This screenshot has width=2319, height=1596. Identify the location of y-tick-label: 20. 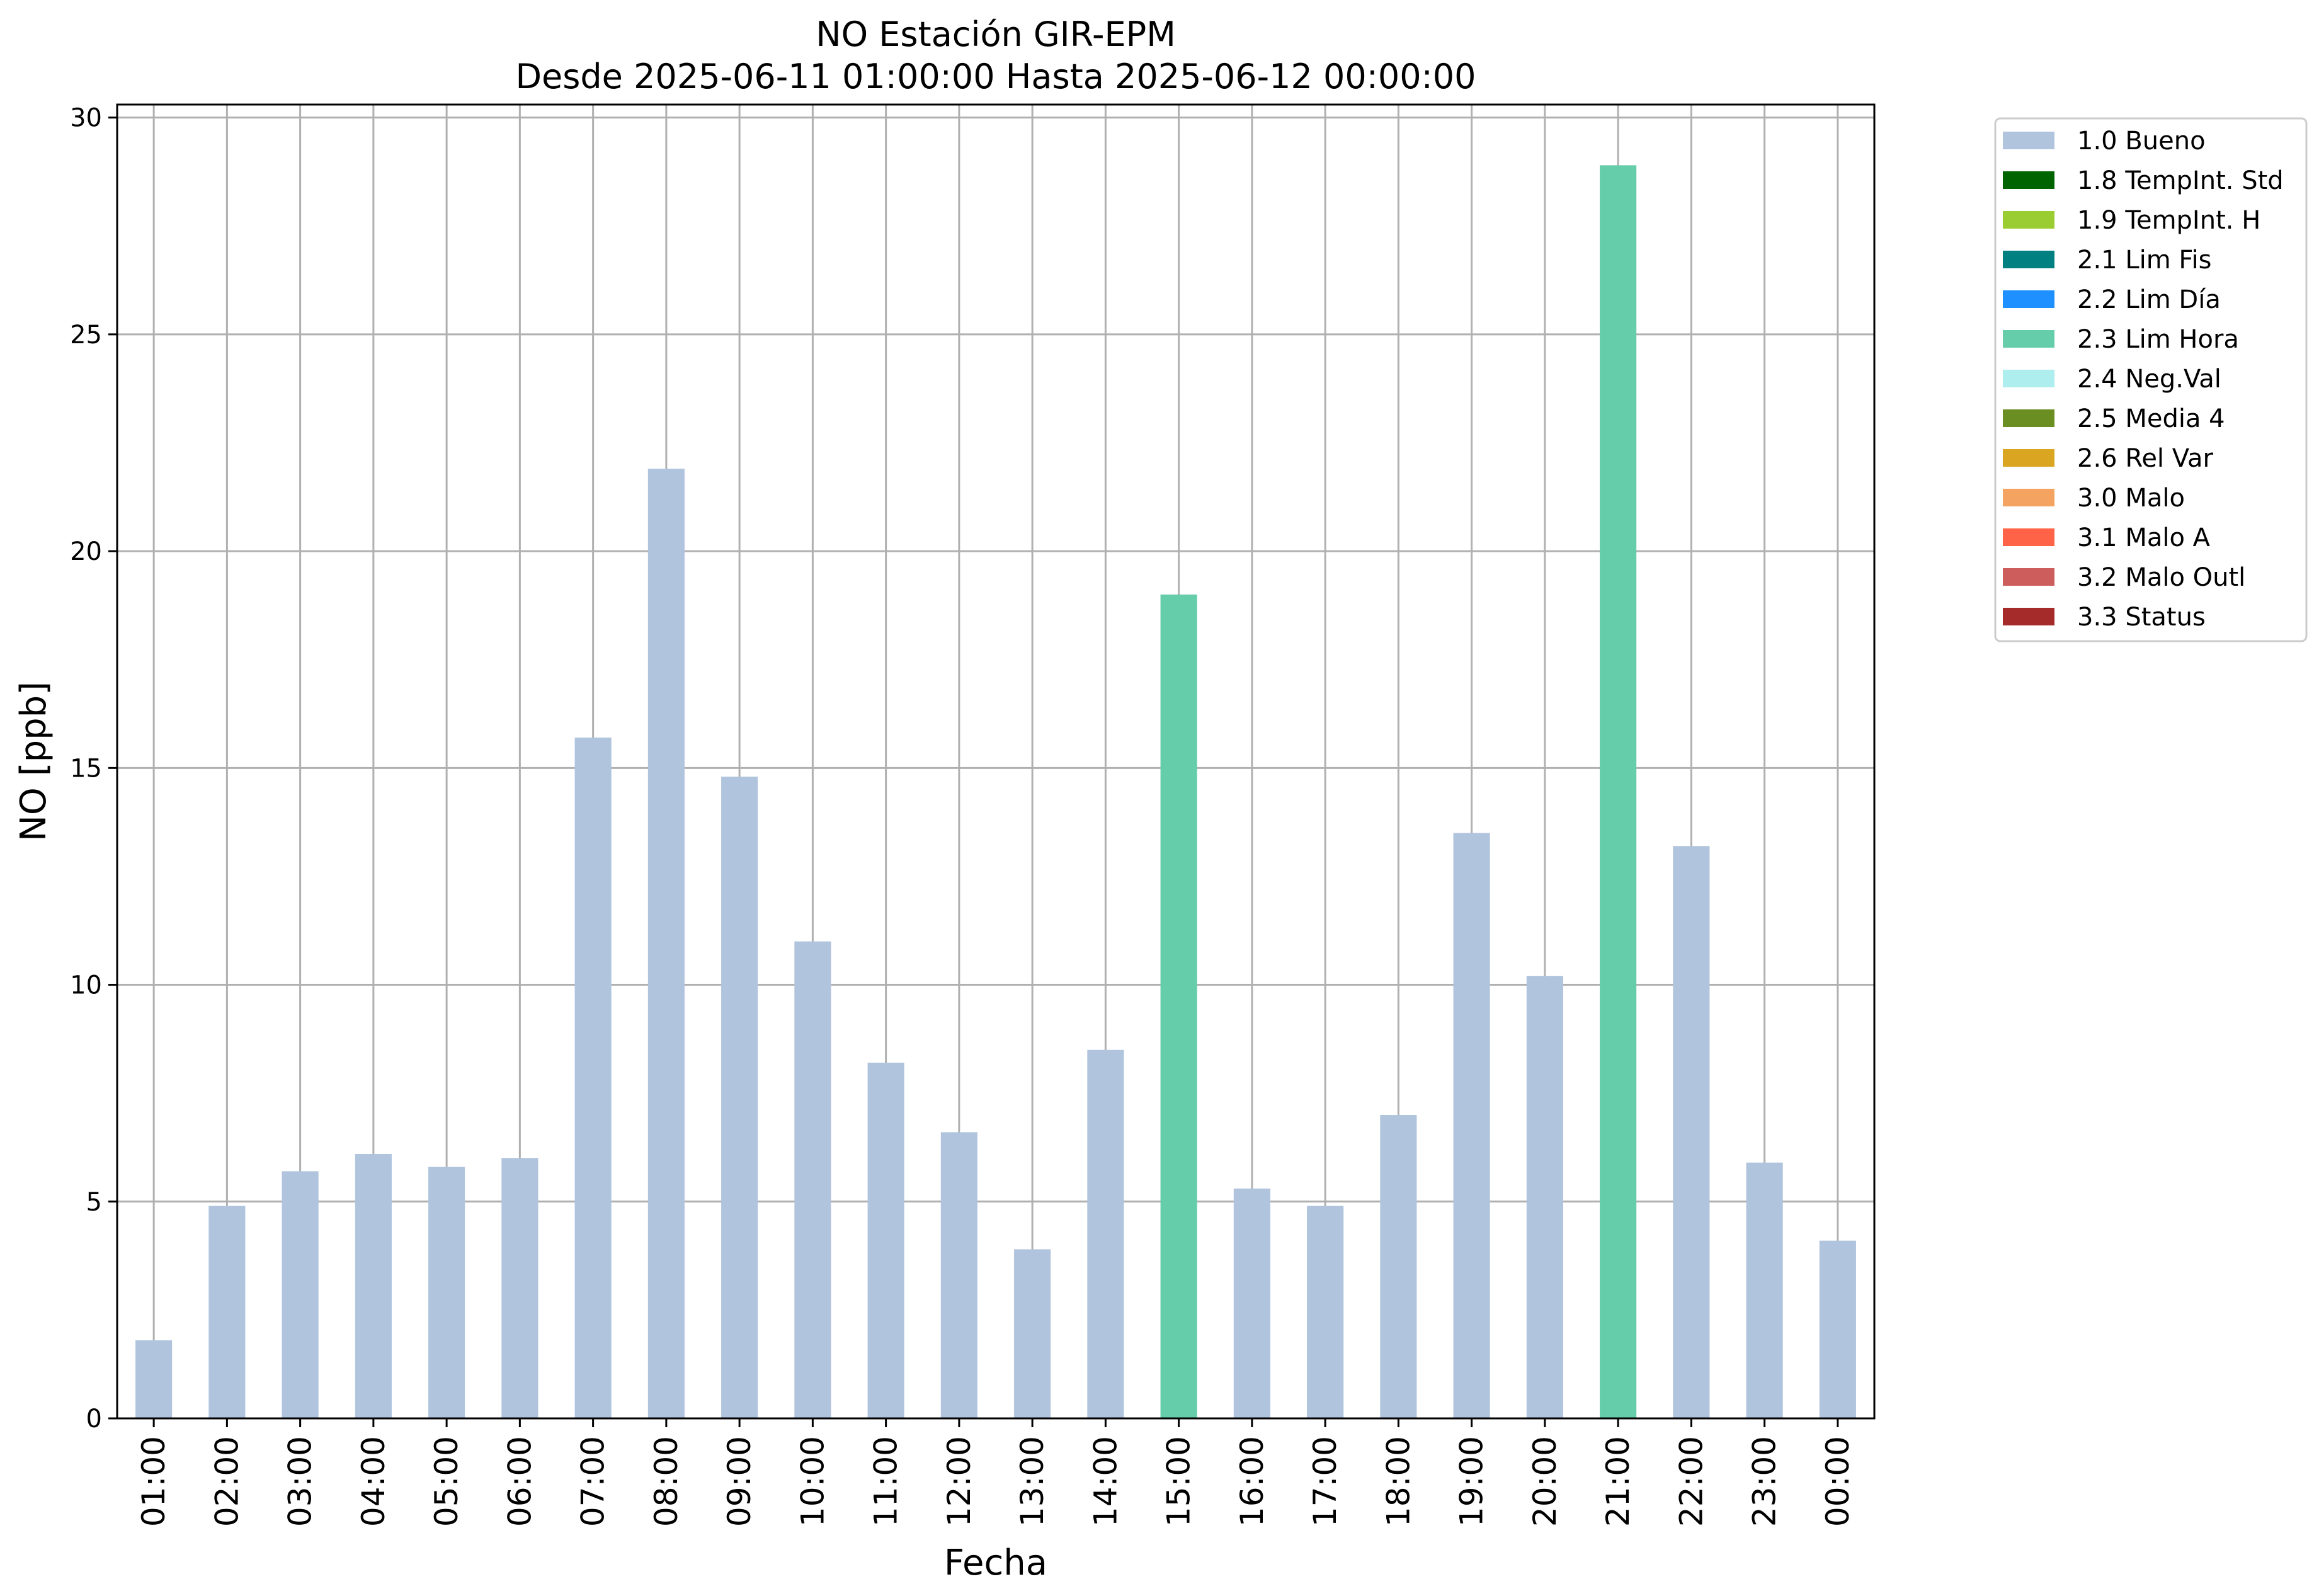
(86, 551).